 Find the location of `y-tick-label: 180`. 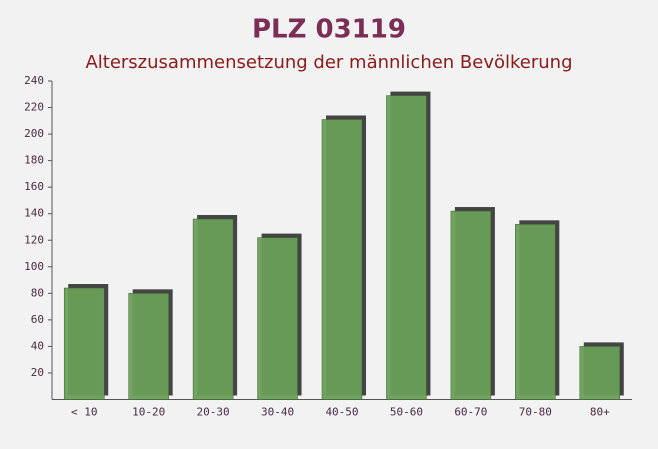

y-tick-label: 180 is located at coordinates (34, 160).